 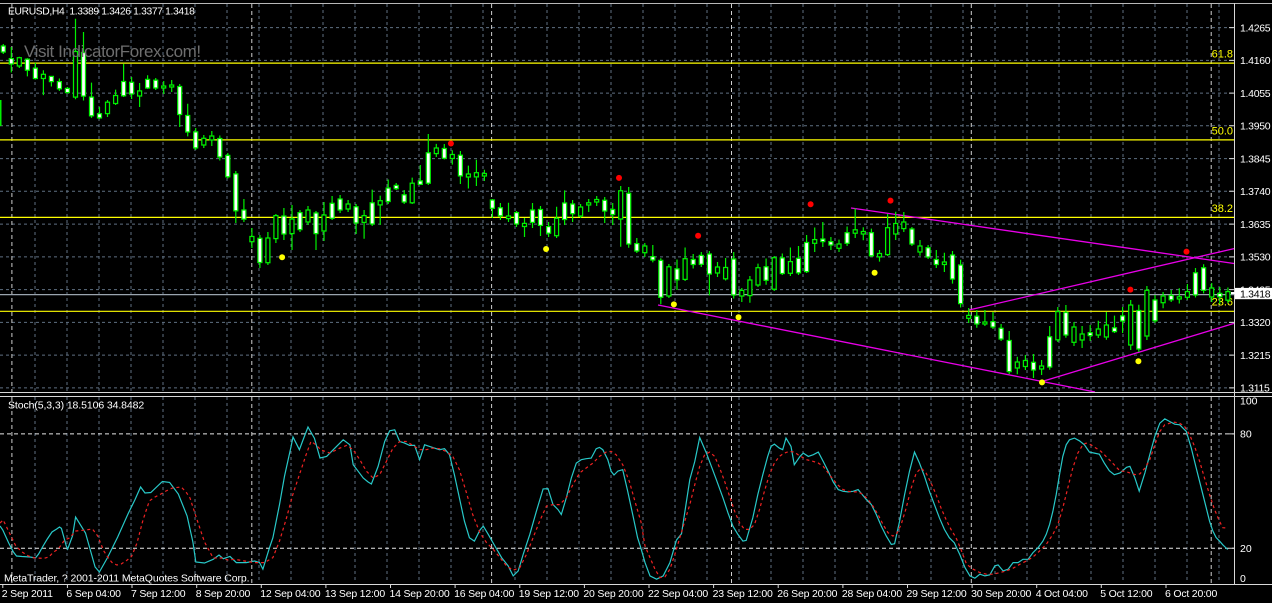 What do you see at coordinates (613, 594) in the screenshot?
I see `svg-text: 20 Sep 20:00` at bounding box center [613, 594].